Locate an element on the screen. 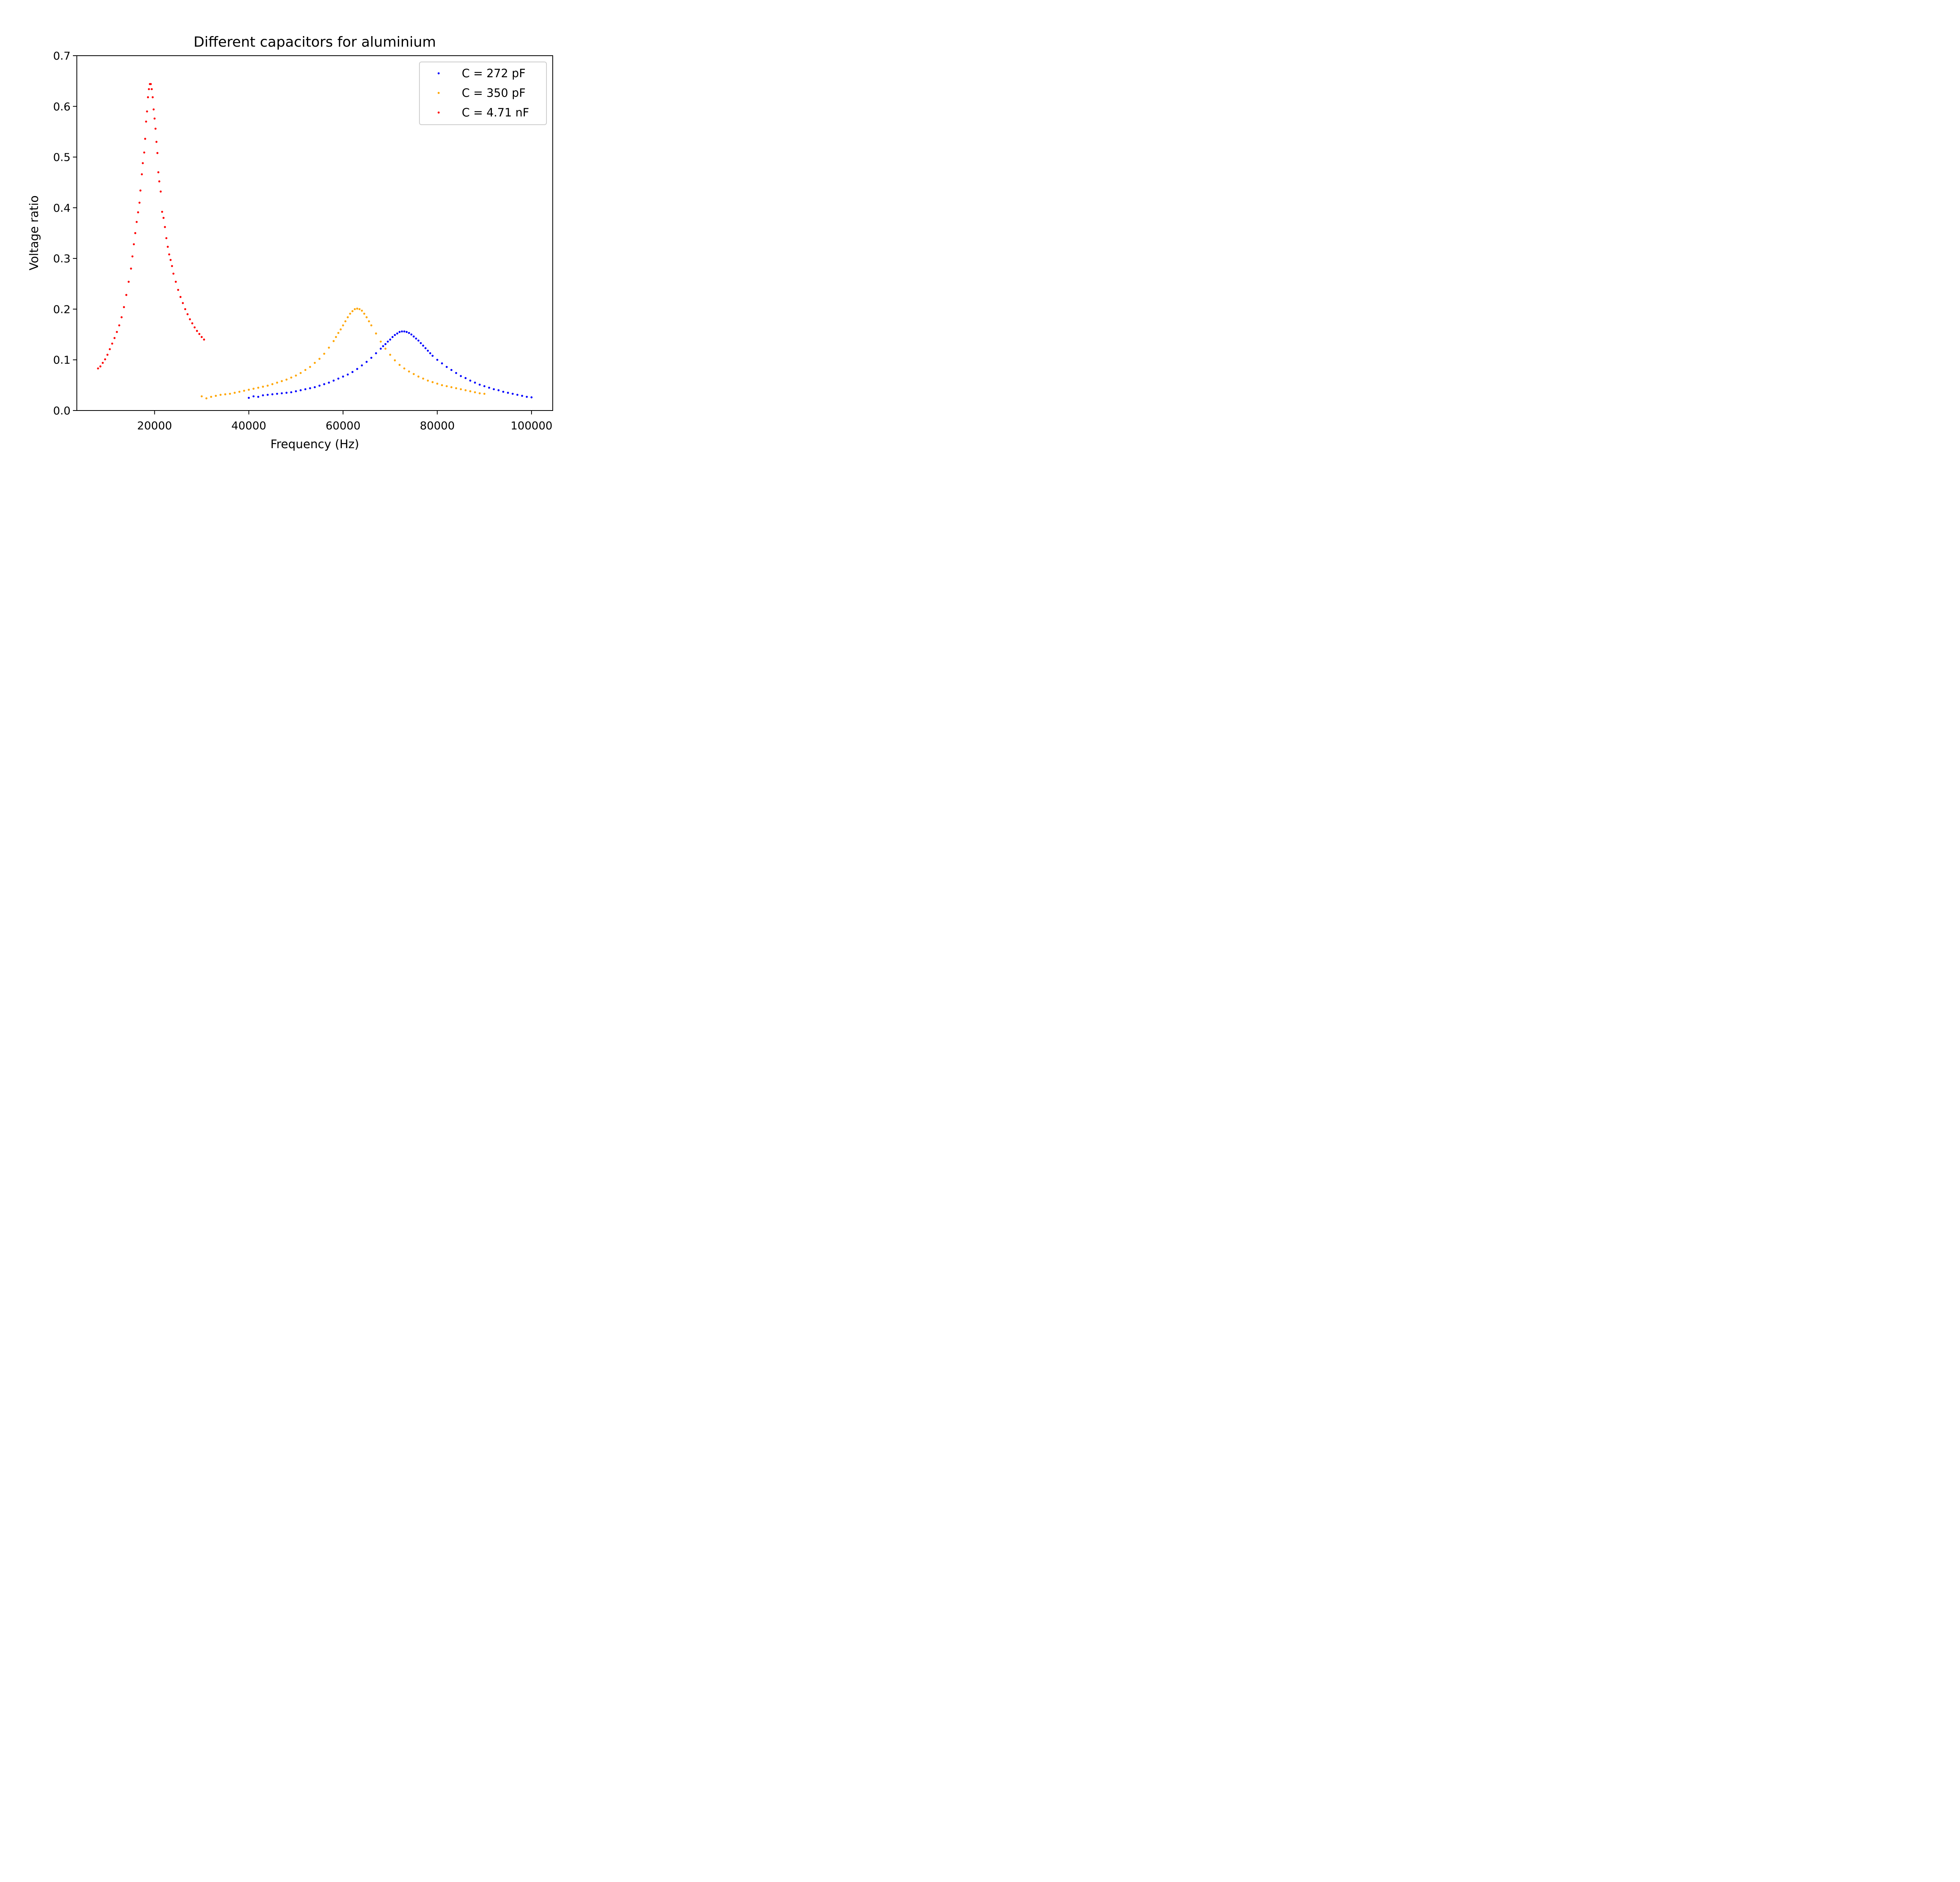  plot-frame is located at coordinates (314, 233).